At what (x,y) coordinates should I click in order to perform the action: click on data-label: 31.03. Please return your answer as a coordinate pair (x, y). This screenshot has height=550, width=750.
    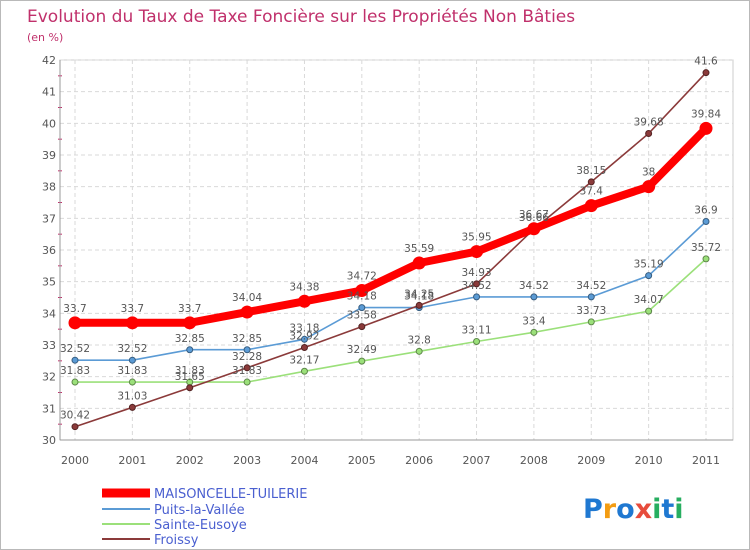
    Looking at the image, I should click on (132, 396).